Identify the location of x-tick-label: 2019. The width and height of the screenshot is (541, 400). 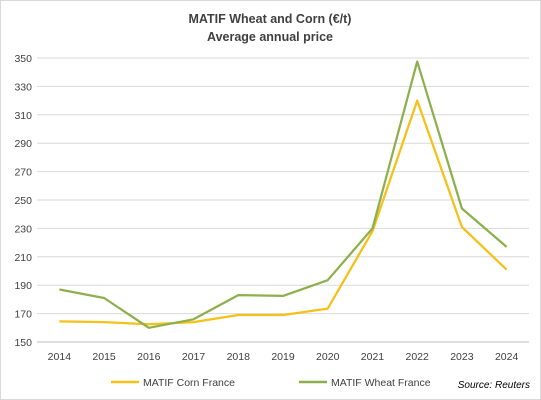
(283, 357).